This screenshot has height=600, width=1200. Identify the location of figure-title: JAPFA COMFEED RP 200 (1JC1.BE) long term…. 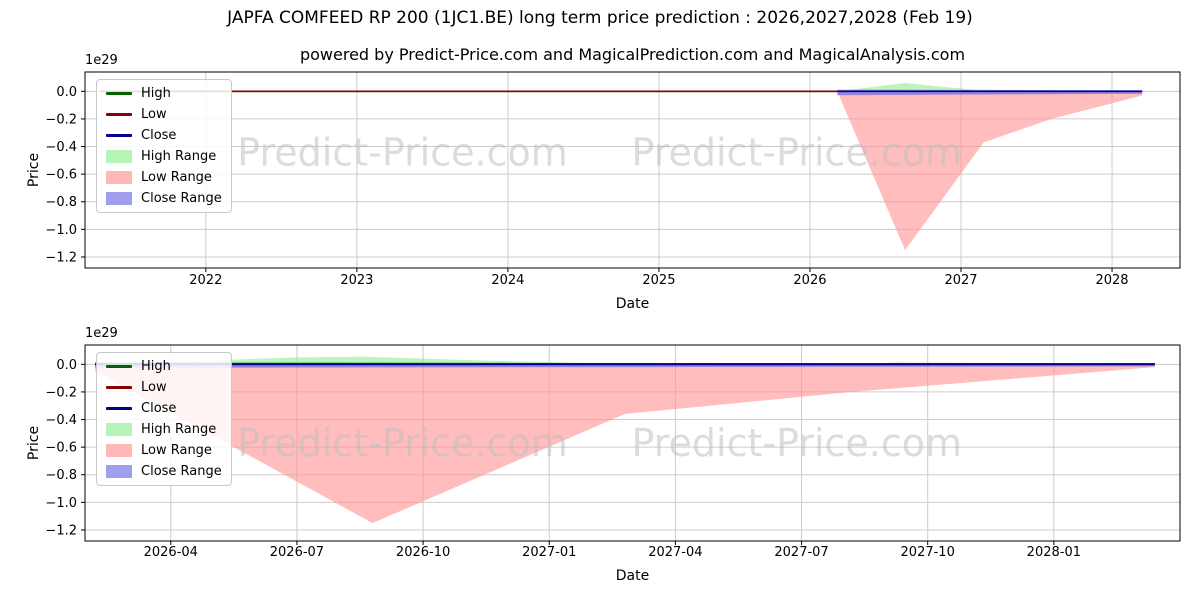
(600, 18).